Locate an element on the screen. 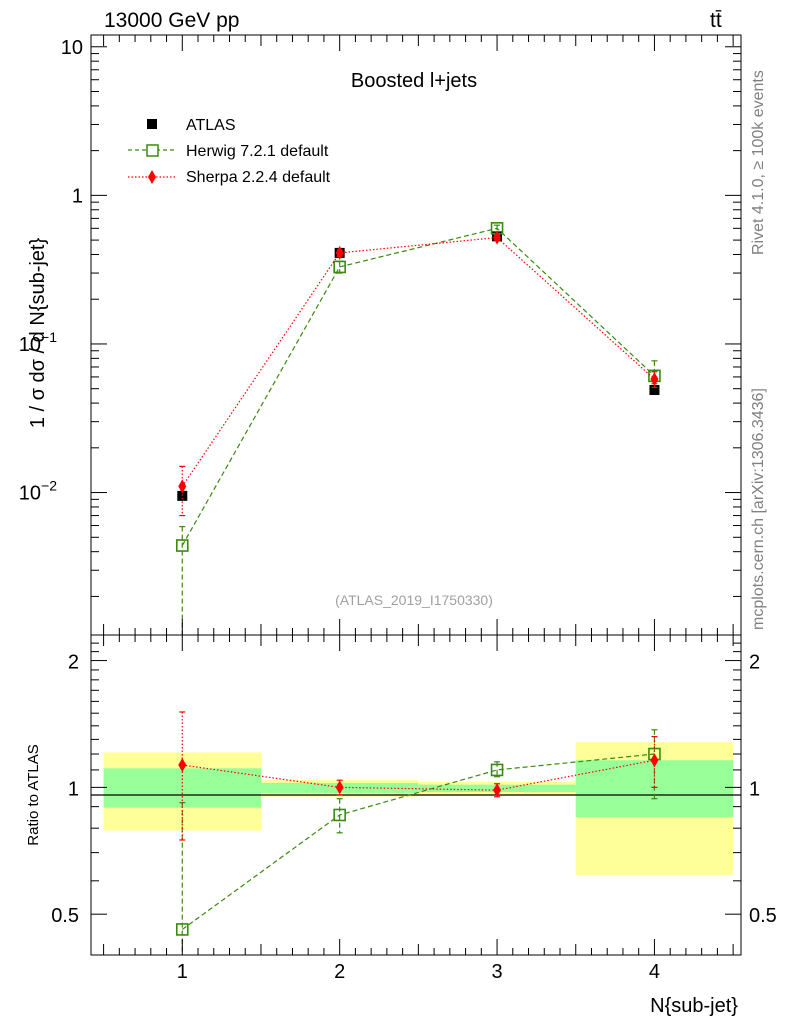 The image size is (786, 1024). legend-item-herwig: Herwig 7.2.1 default is located at coordinates (228, 151).